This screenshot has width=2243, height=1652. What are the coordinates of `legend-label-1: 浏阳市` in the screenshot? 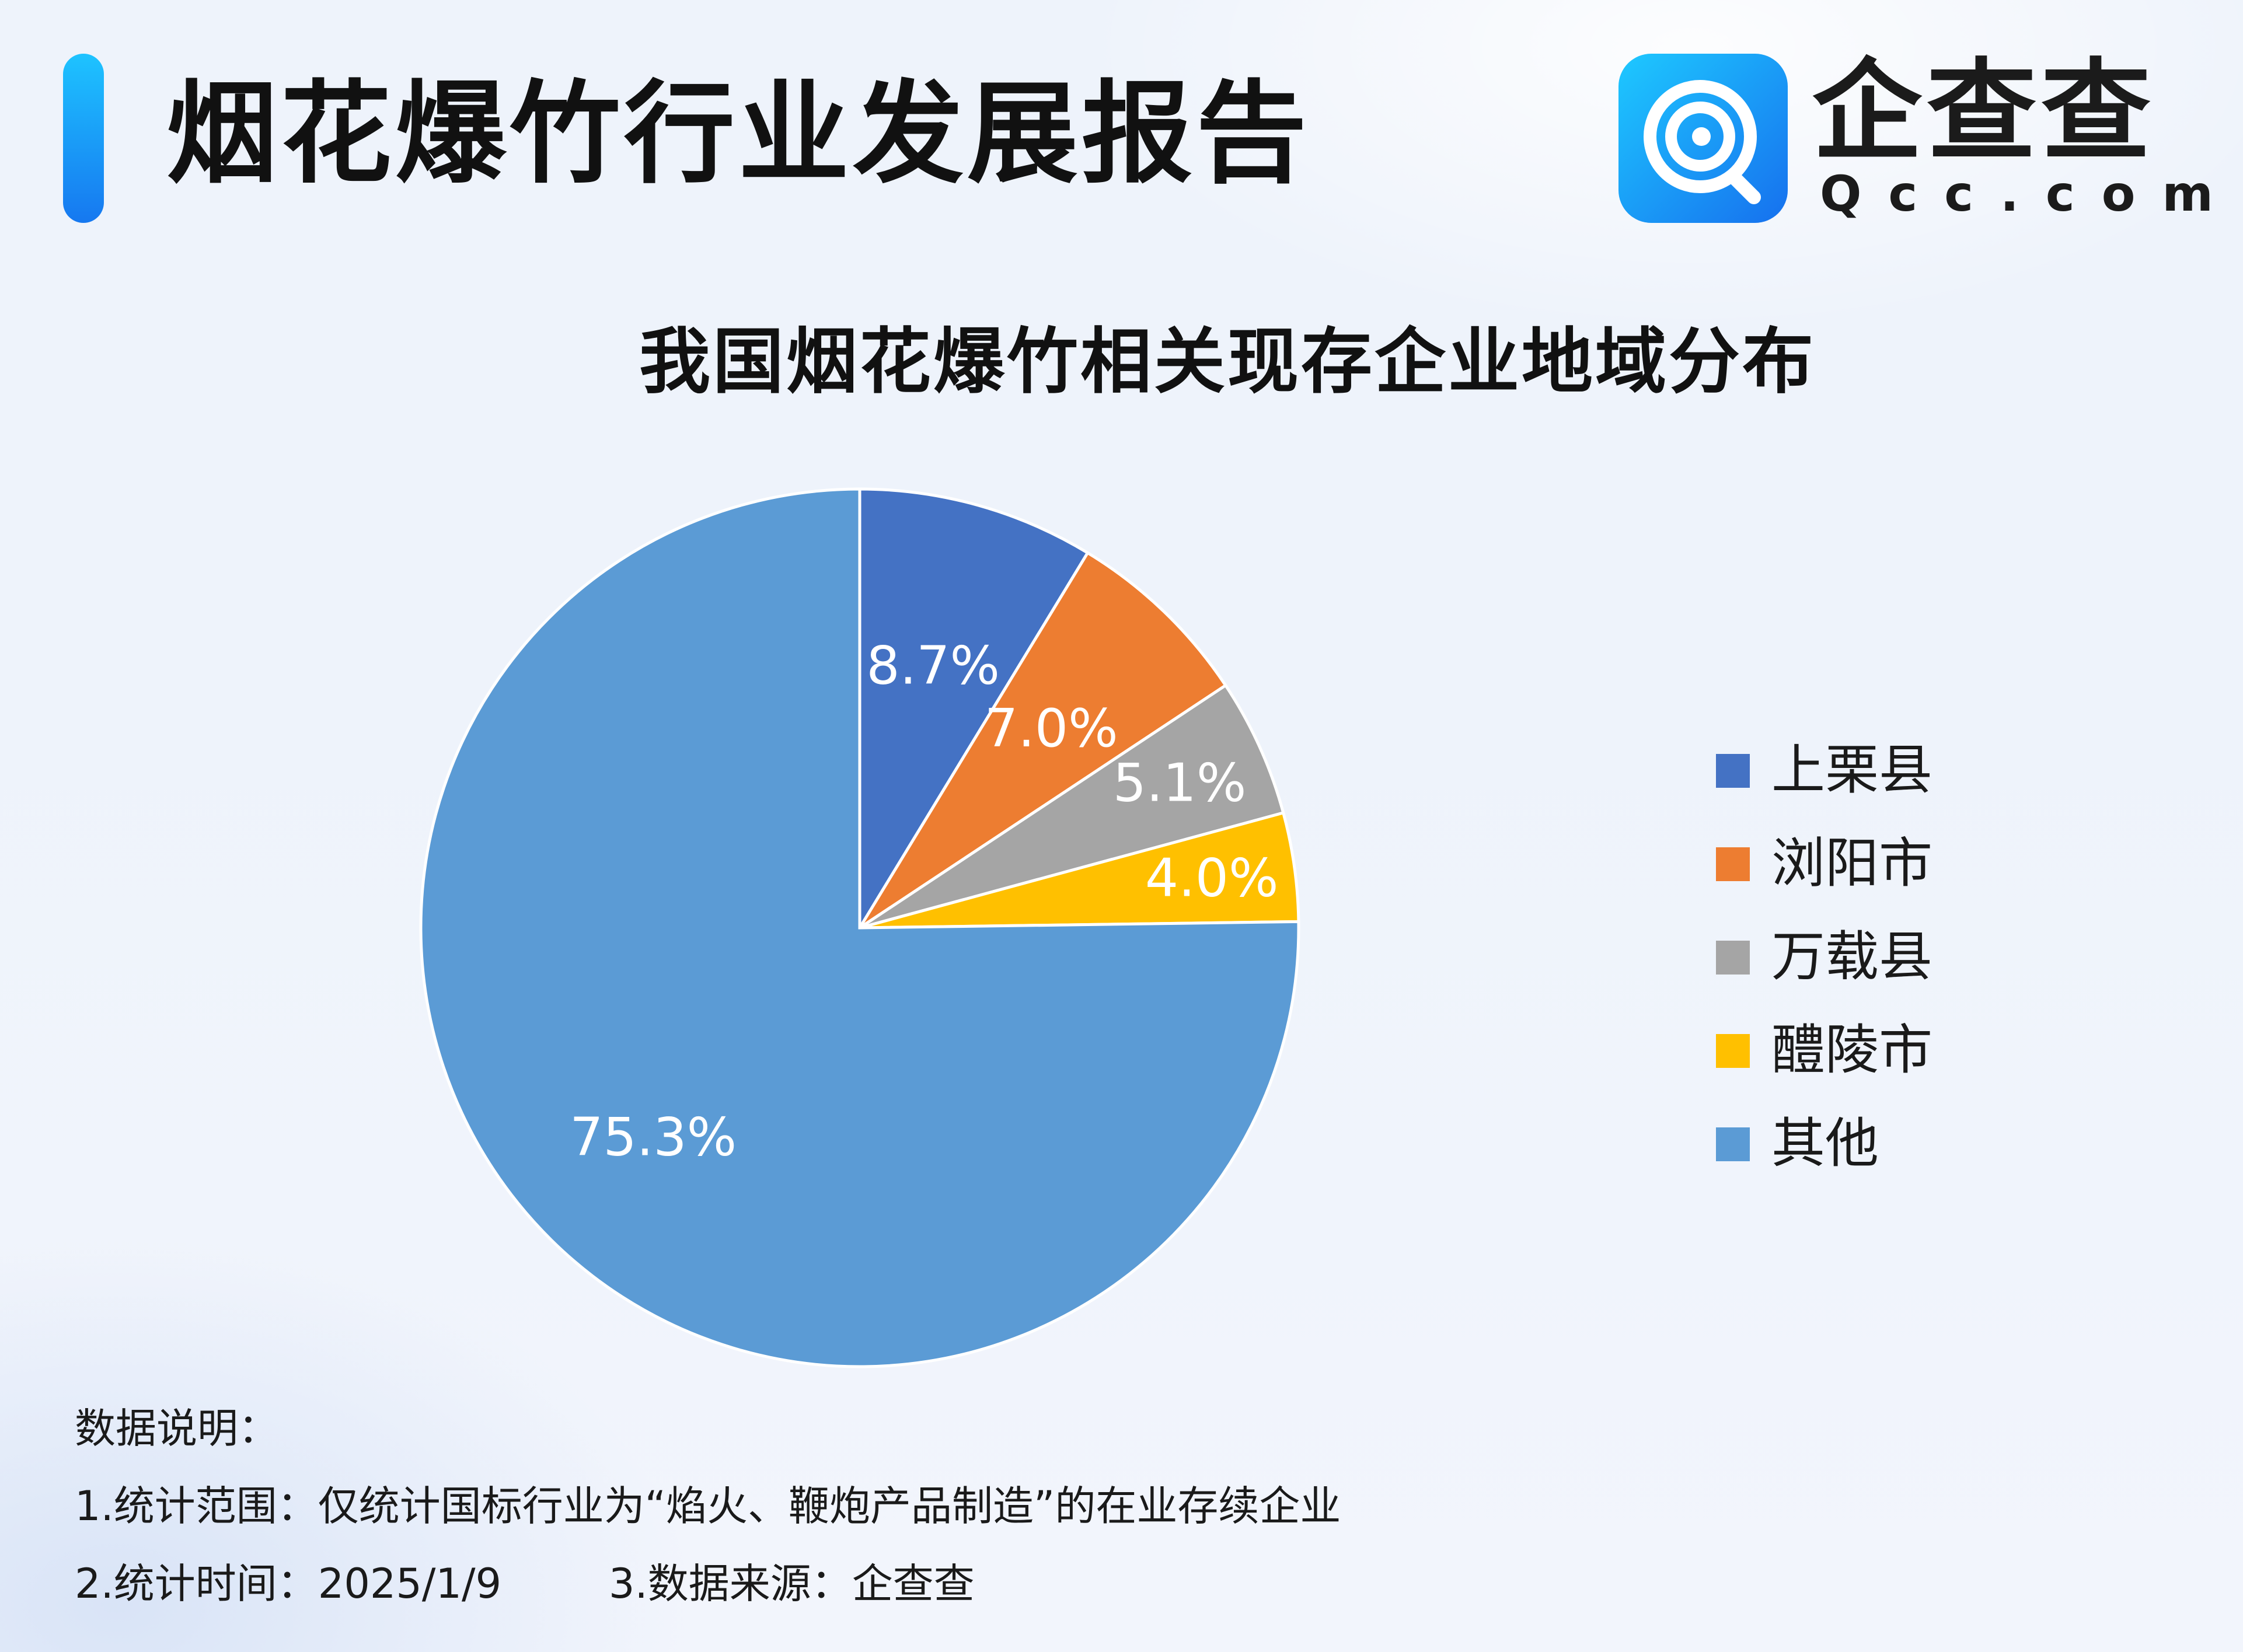 It's located at (1852, 864).